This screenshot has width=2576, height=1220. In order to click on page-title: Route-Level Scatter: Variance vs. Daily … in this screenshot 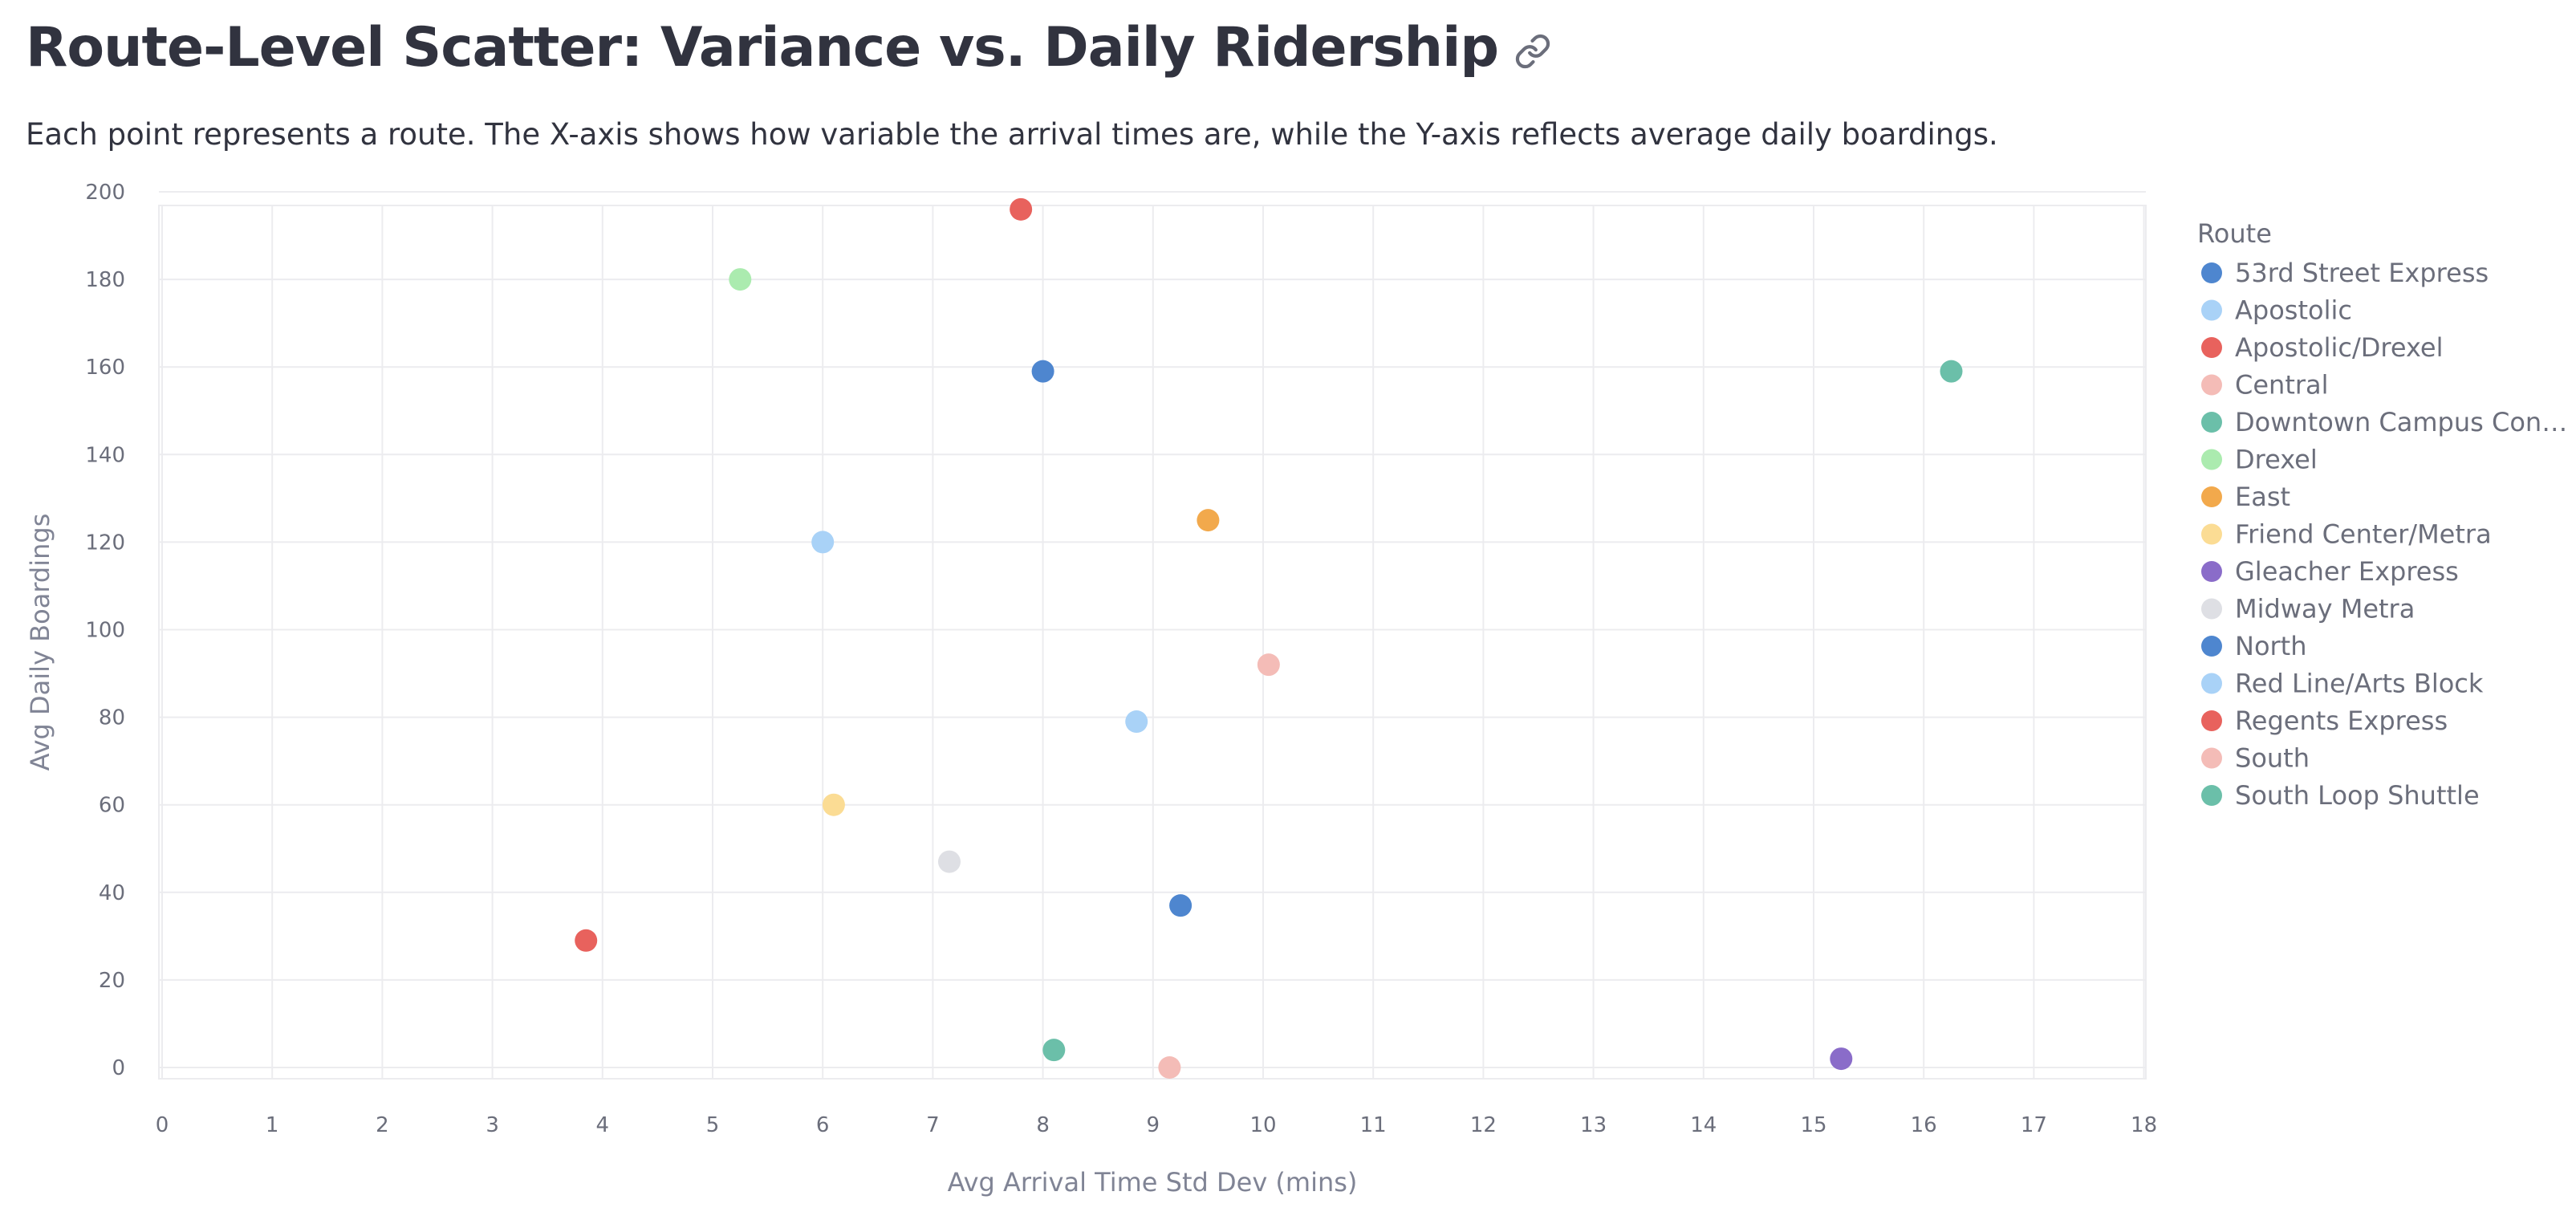, I will do `click(762, 47)`.